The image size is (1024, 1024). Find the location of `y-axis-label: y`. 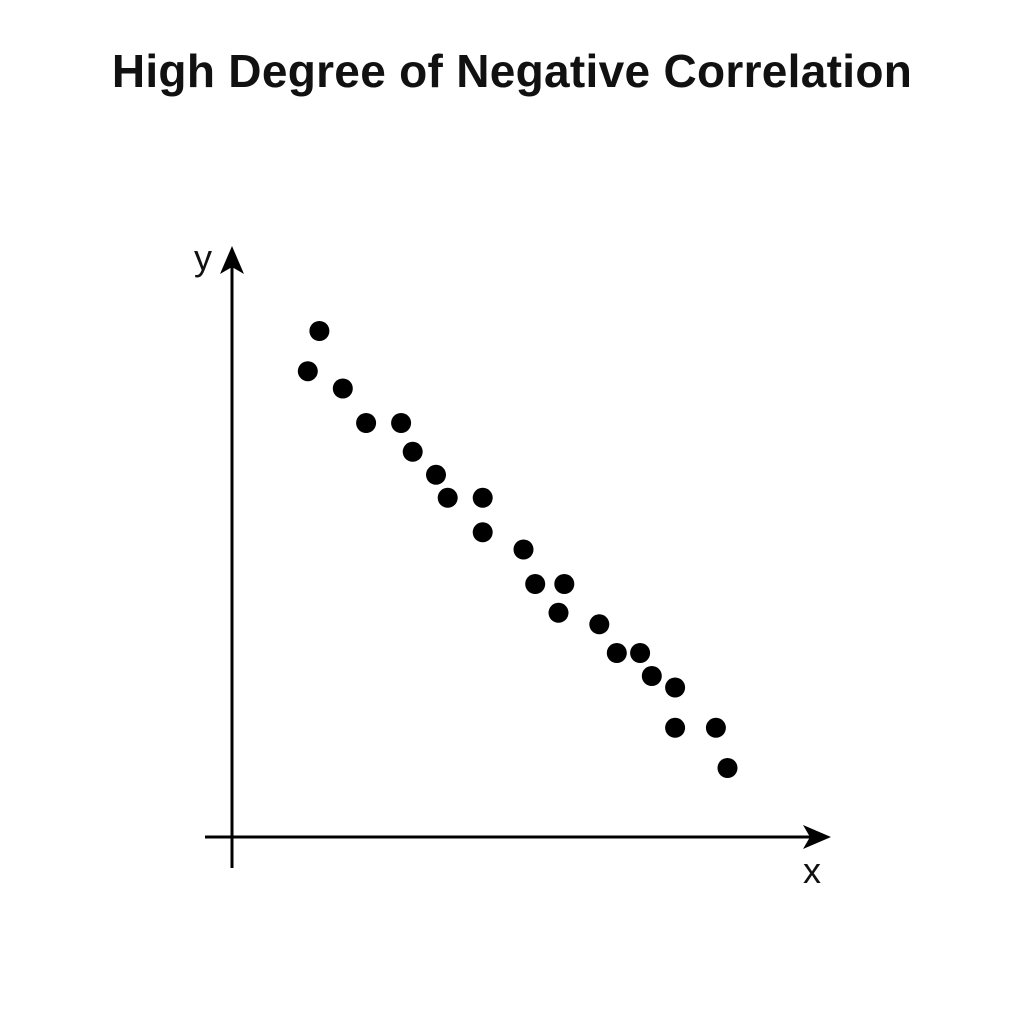

y-axis-label: y is located at coordinates (203, 257).